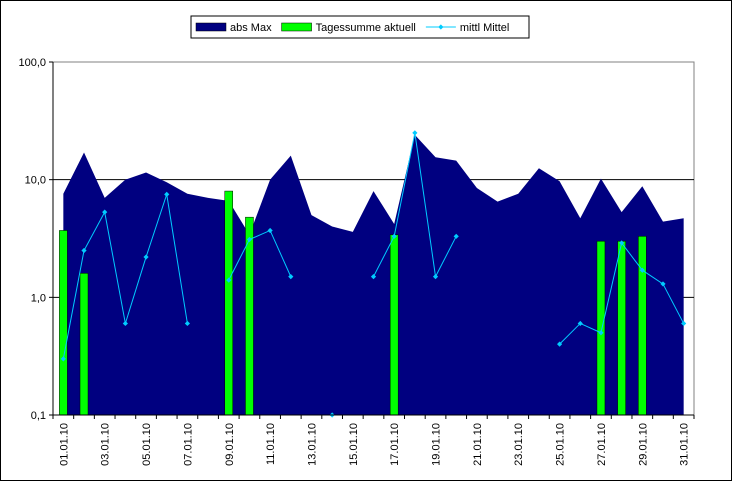 This screenshot has width=732, height=485. Describe the element at coordinates (366, 28) in the screenshot. I see `legend-label: Tagessumme aktuell` at that location.